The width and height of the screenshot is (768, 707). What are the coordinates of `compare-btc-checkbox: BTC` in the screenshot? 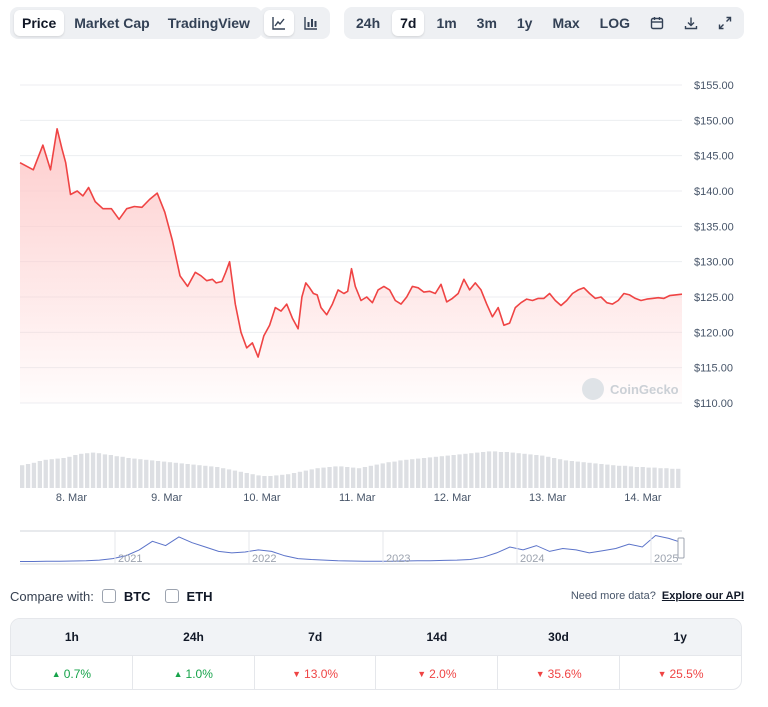 It's located at (126, 596).